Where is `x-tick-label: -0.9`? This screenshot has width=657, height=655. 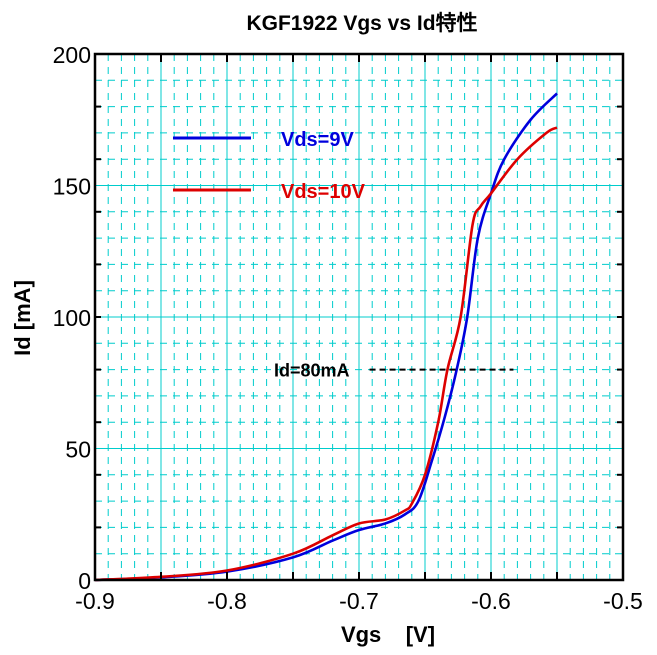 x-tick-label: -0.9 is located at coordinates (95, 601).